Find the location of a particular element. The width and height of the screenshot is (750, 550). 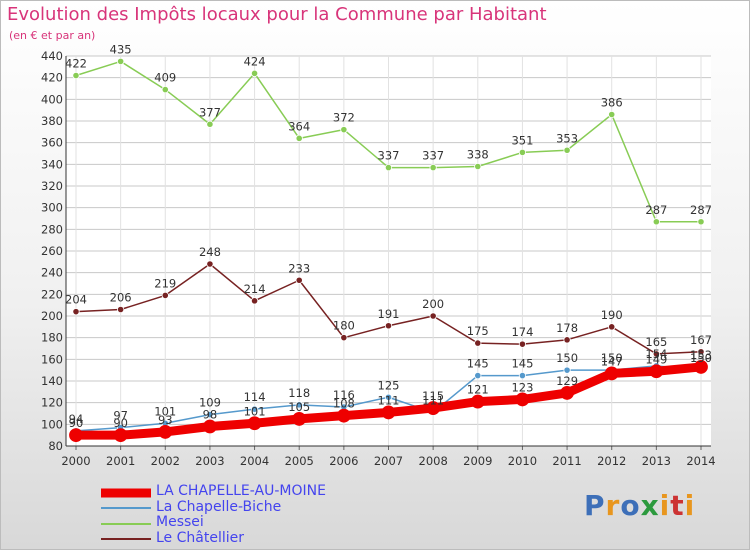

x-tick-label: 2005 is located at coordinates (299, 461).